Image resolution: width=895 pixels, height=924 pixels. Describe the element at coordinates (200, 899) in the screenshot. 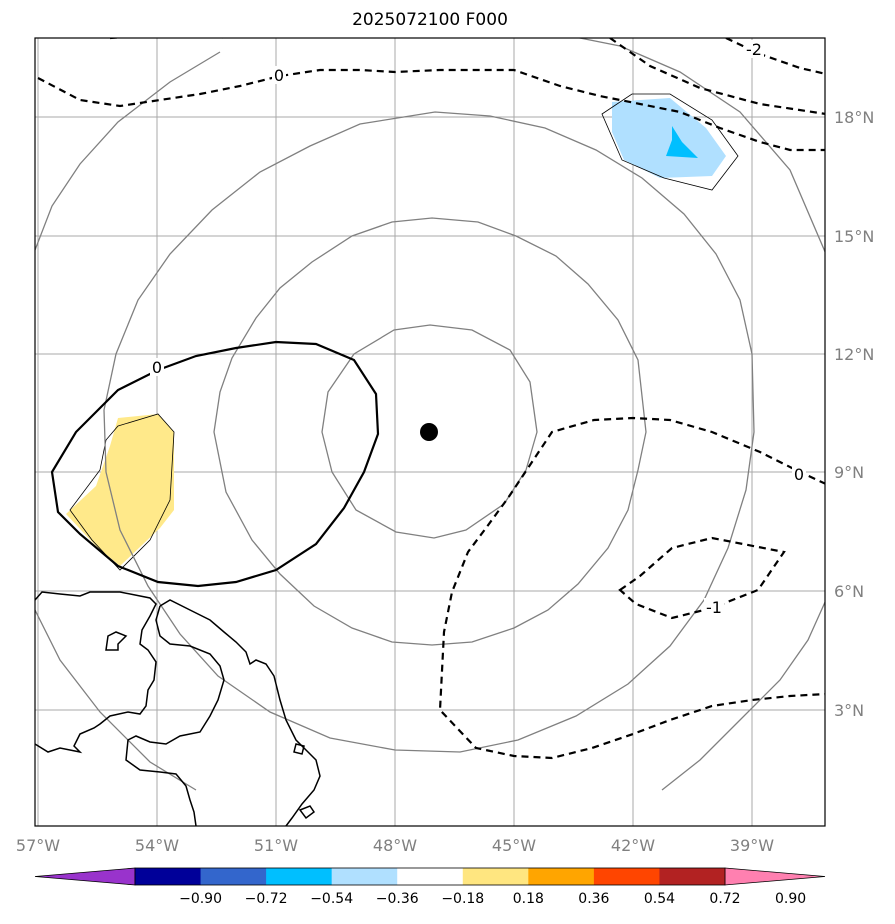

I see `colorbar-tick-label: −0.90` at that location.